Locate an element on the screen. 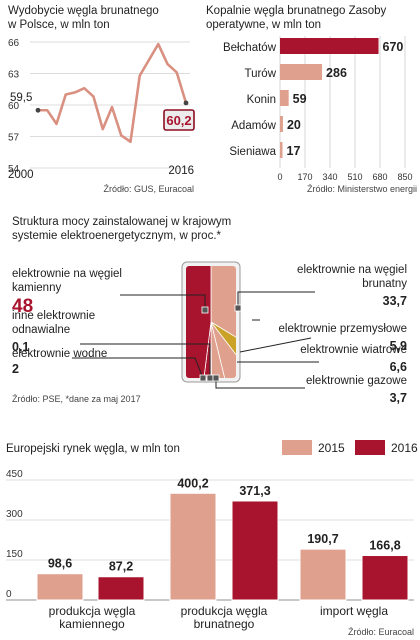  slice-label: odnawialne is located at coordinates (41, 330).